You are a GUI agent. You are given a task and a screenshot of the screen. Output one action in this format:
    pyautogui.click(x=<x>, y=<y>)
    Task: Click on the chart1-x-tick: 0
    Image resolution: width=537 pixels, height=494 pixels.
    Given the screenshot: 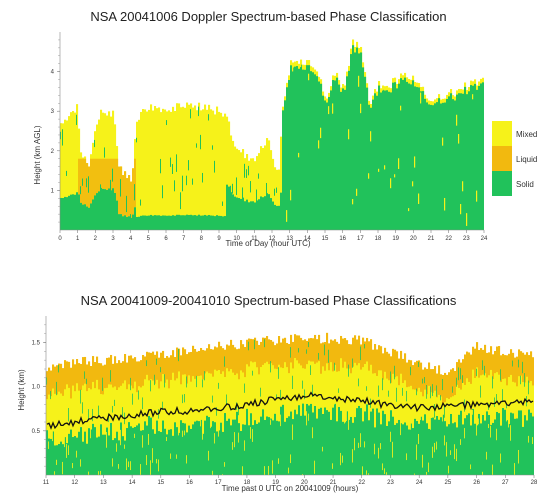 What is the action you would take?
    pyautogui.click(x=60, y=239)
    